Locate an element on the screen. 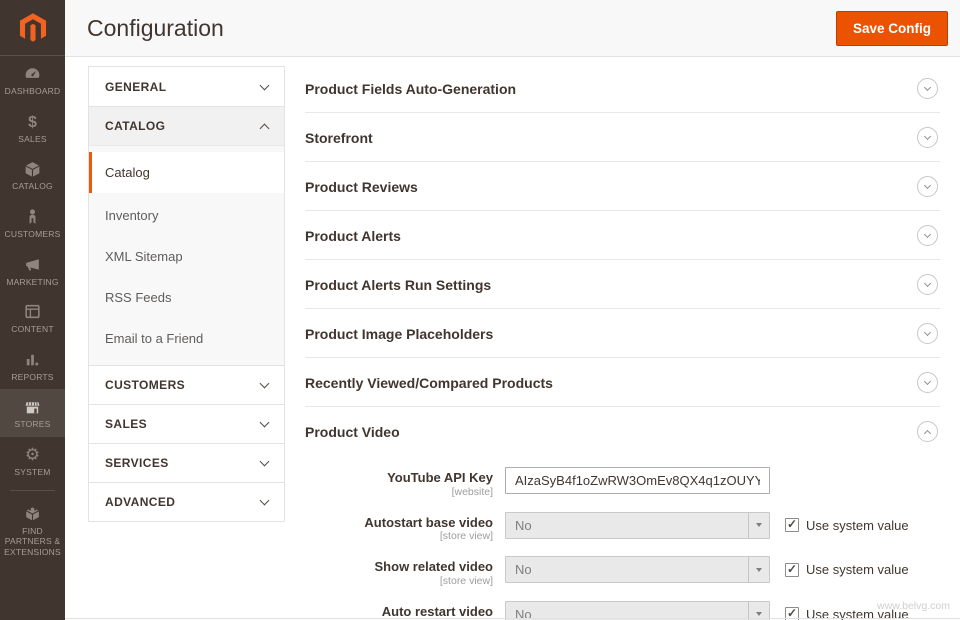  accordion-product-video: Product Video is located at coordinates (622, 431).